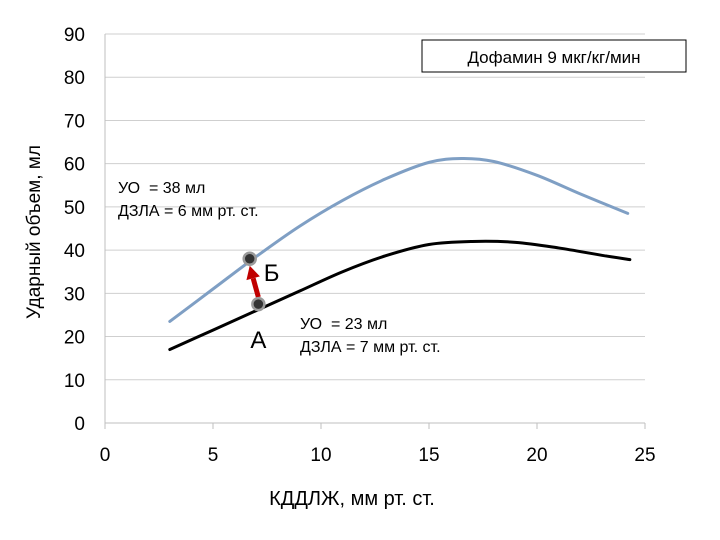  What do you see at coordinates (74, 338) in the screenshot?
I see `y-tick-label-20: 20` at bounding box center [74, 338].